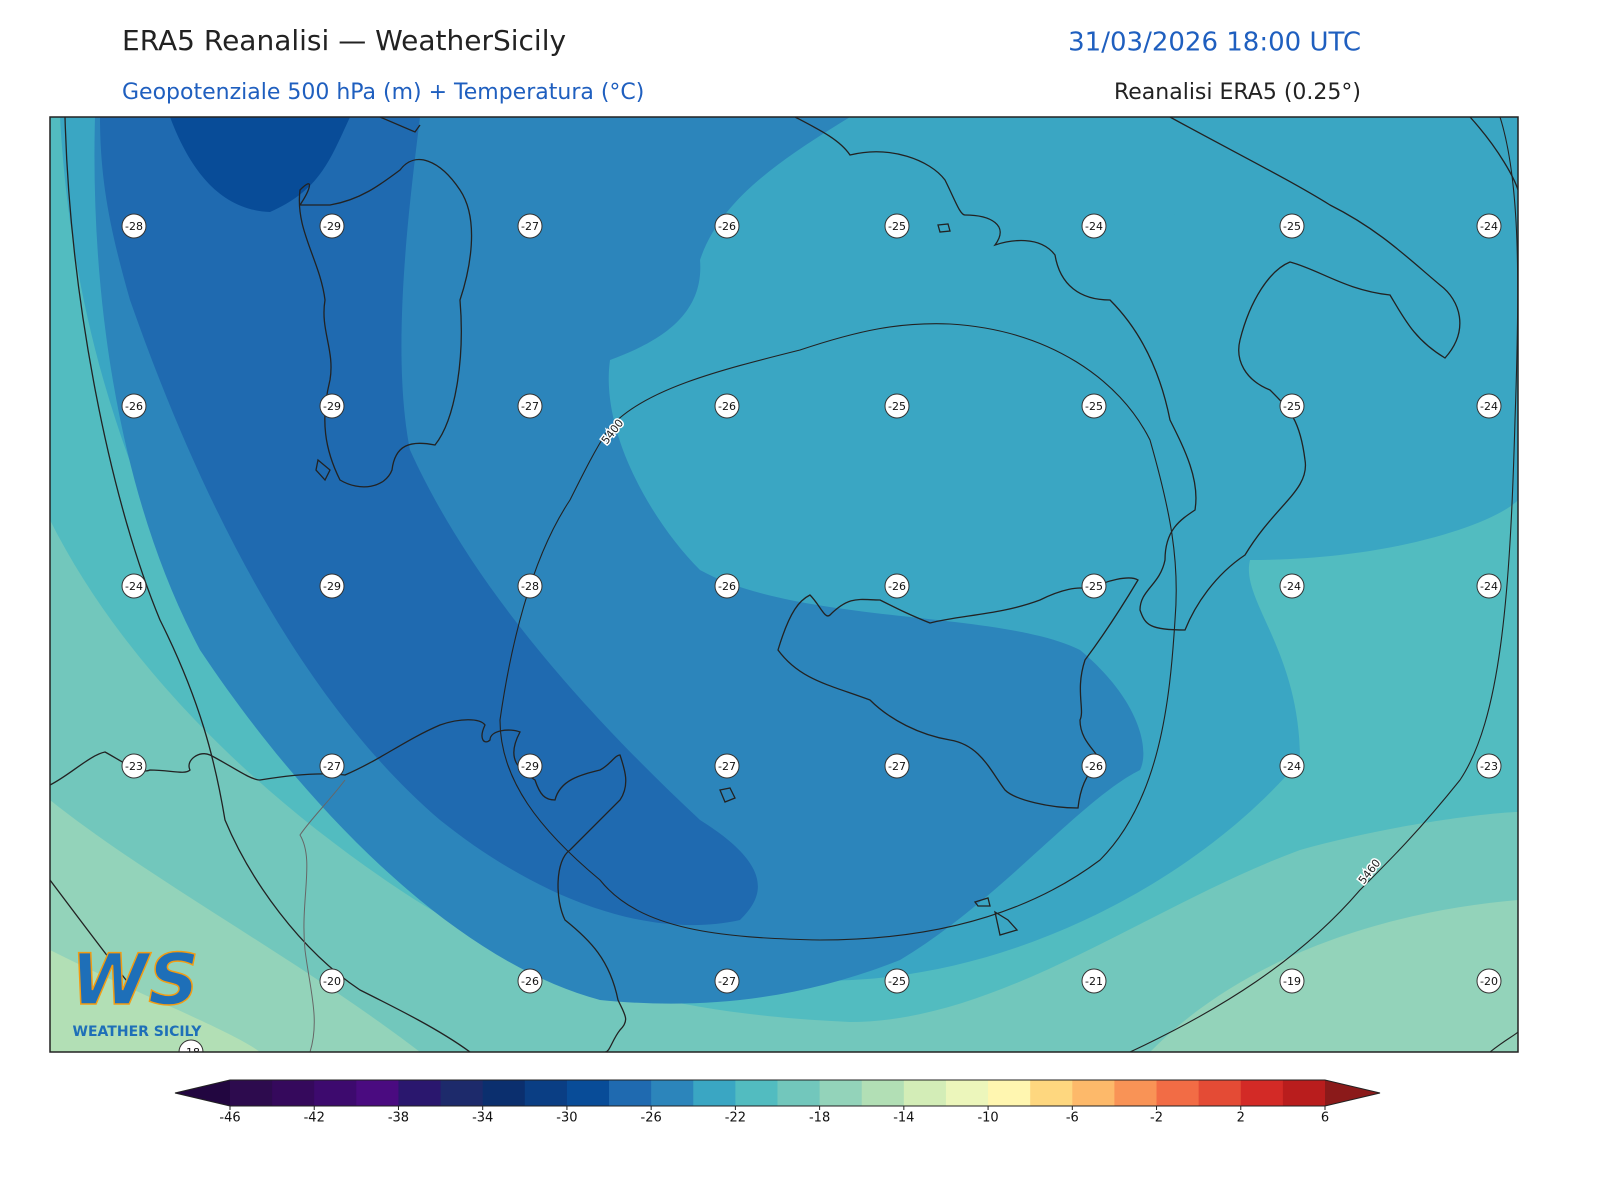  What do you see at coordinates (1241, 1118) in the screenshot?
I see `colorbar-tick-label: 2` at bounding box center [1241, 1118].